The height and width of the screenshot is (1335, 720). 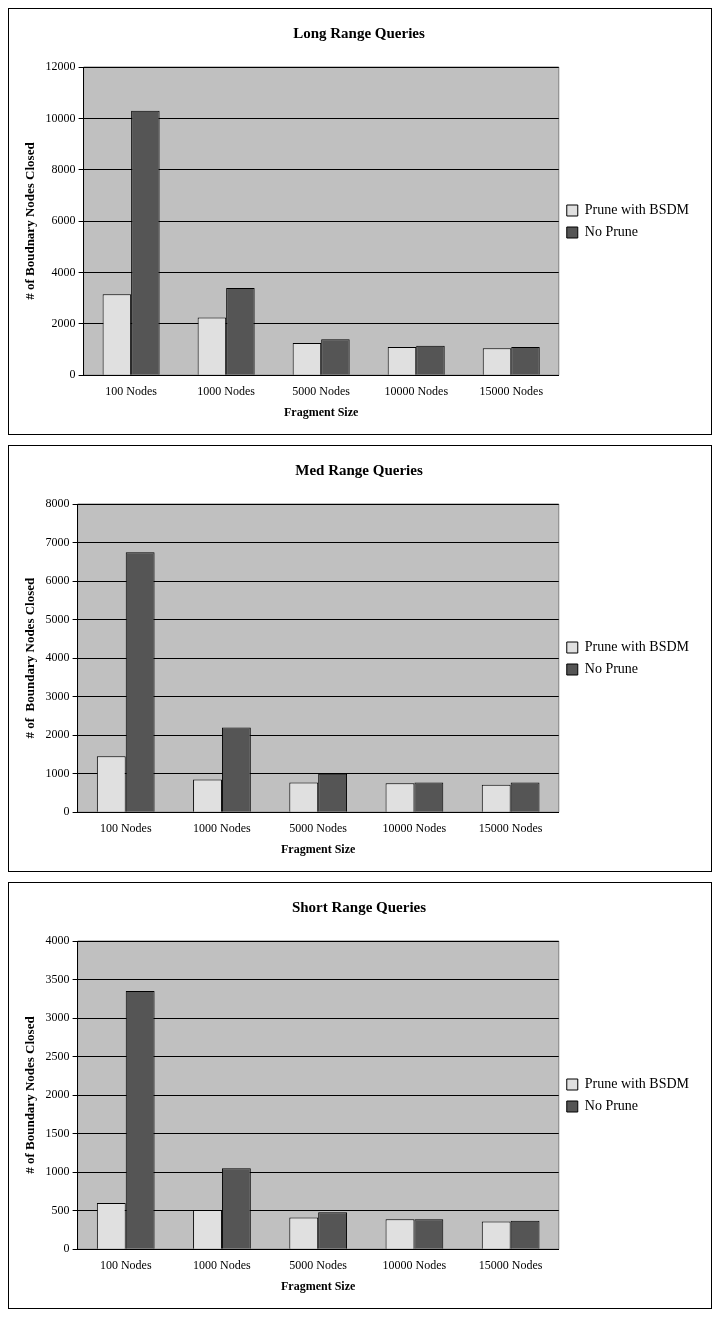 I want to click on chart-title: Med Range Queries, so click(x=359, y=469).